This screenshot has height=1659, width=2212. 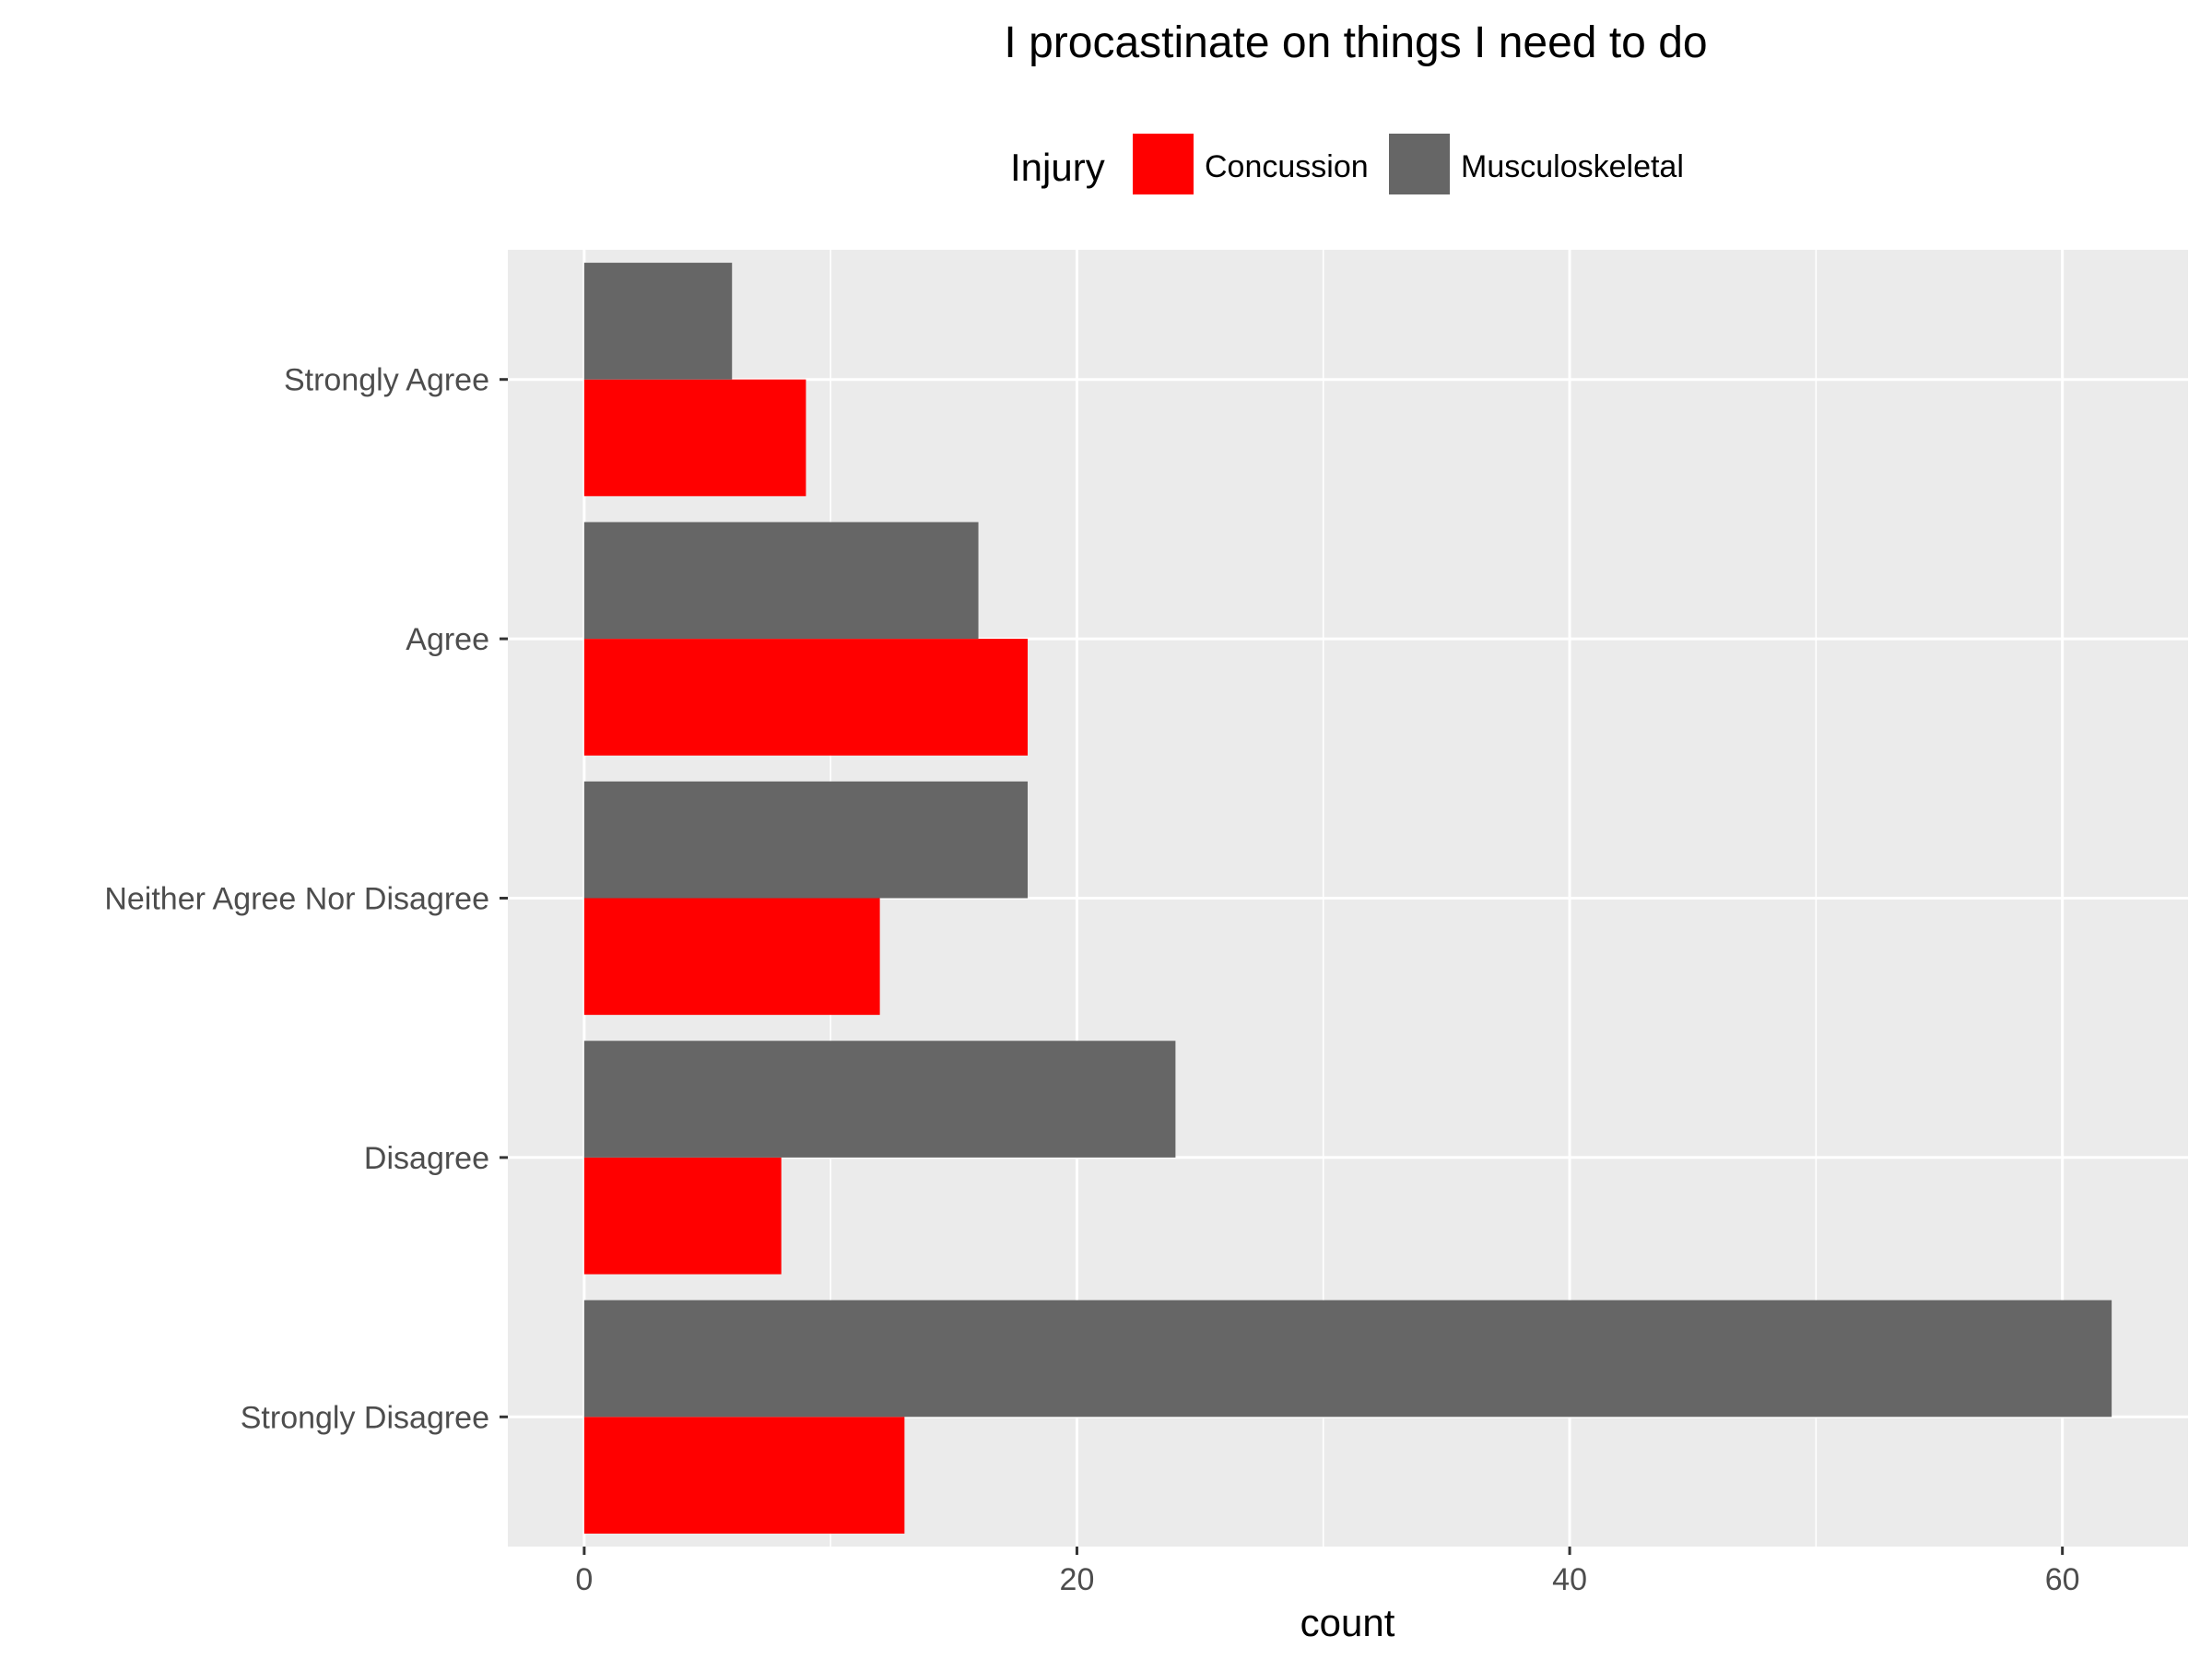 What do you see at coordinates (426, 1158) in the screenshot?
I see `y-tick-label: Disagree` at bounding box center [426, 1158].